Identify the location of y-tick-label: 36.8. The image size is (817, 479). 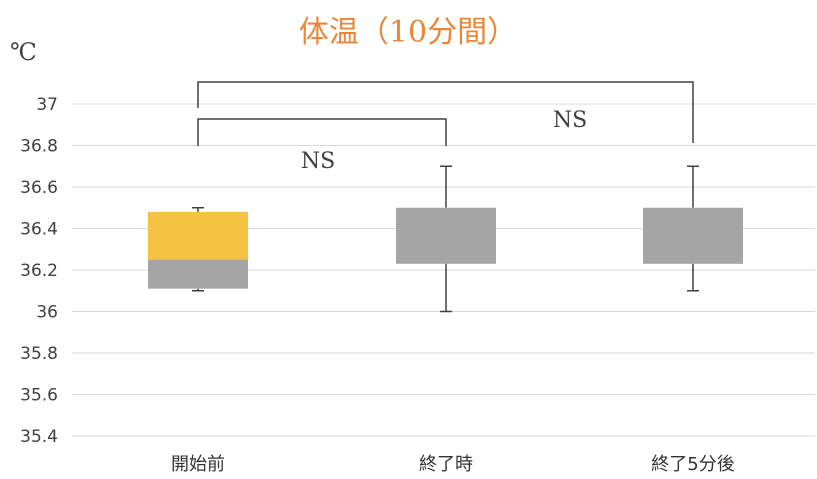
(39, 147).